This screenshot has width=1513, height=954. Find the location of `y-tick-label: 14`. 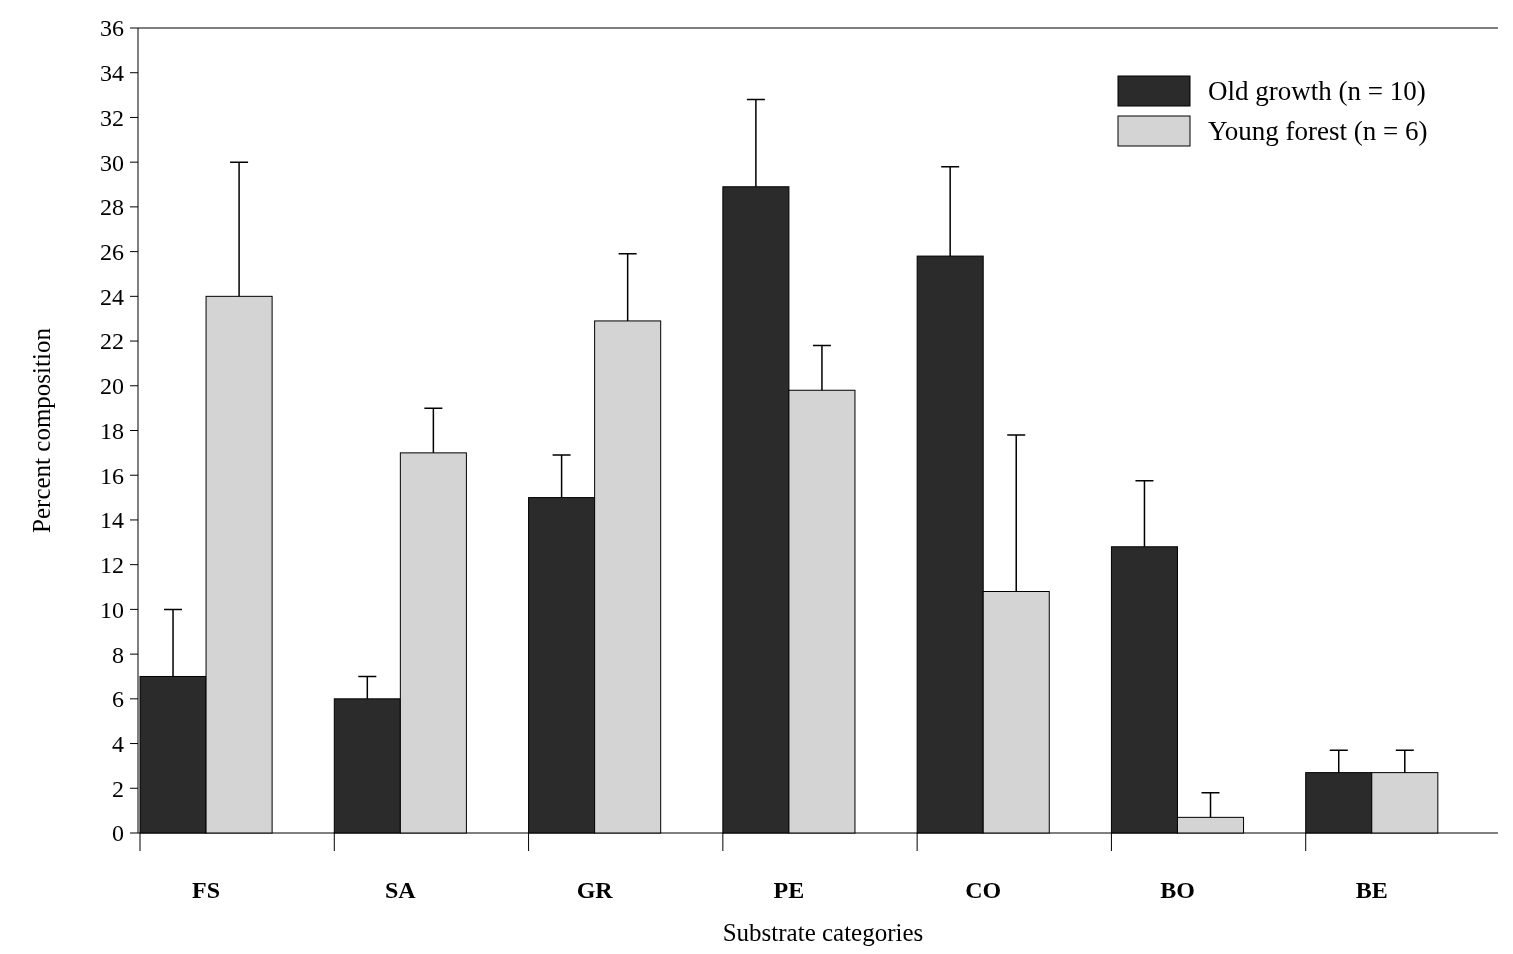

y-tick-label: 14 is located at coordinates (112, 520).